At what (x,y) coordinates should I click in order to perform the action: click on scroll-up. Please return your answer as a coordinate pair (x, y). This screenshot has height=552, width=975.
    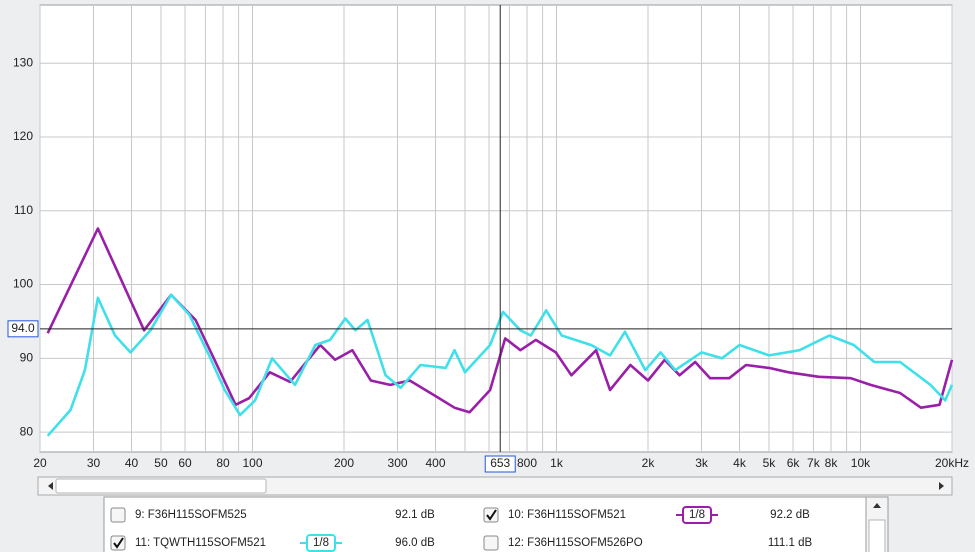
    Looking at the image, I should click on (877, 505).